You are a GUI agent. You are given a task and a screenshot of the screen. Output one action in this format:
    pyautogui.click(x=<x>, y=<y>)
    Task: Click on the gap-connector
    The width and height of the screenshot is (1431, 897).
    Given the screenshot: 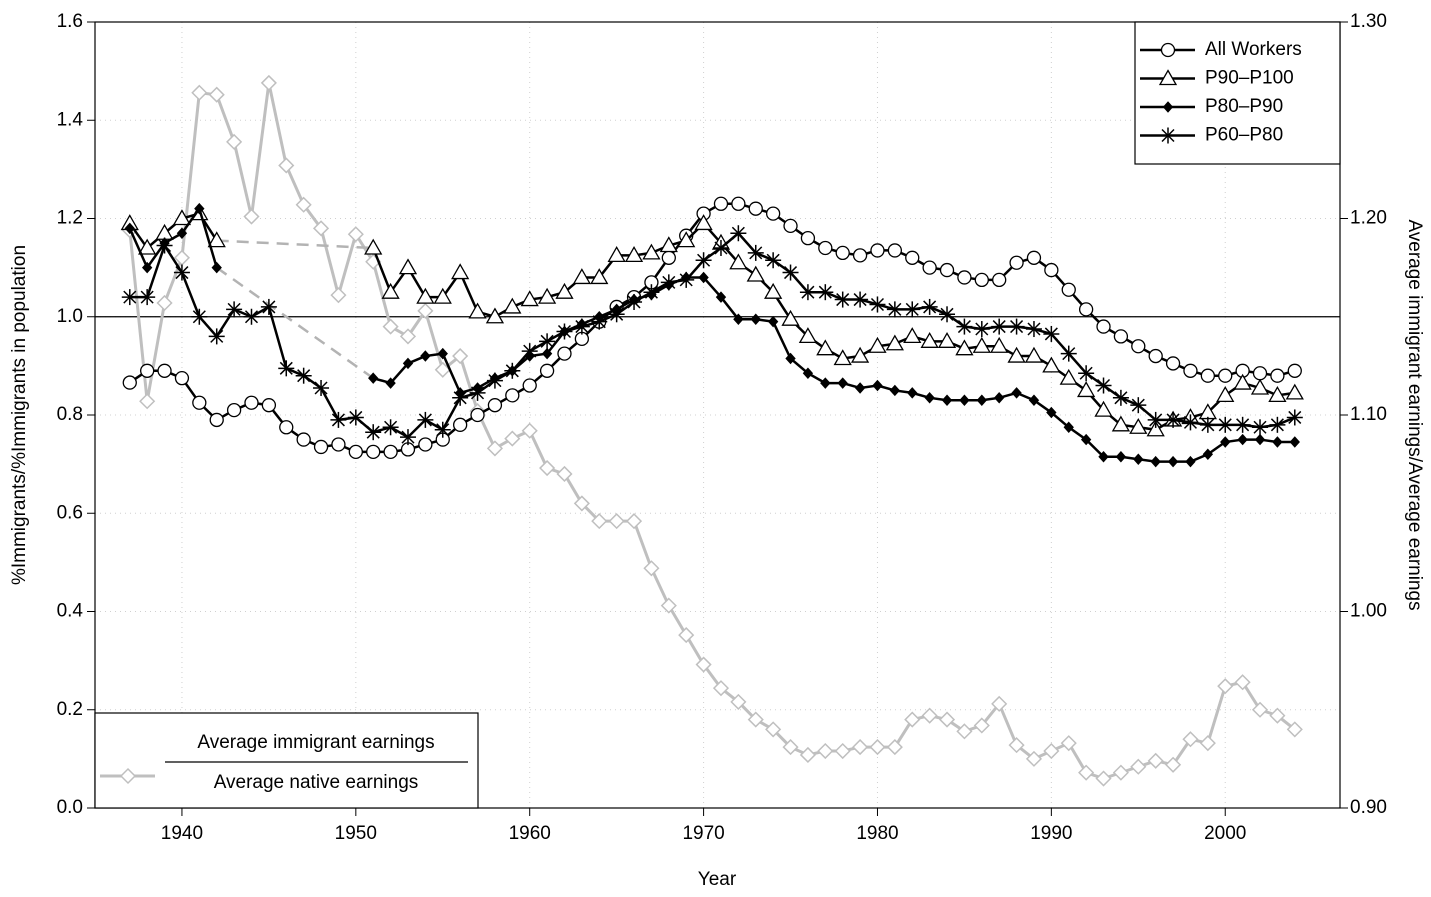 What is the action you would take?
    pyautogui.click(x=294, y=323)
    